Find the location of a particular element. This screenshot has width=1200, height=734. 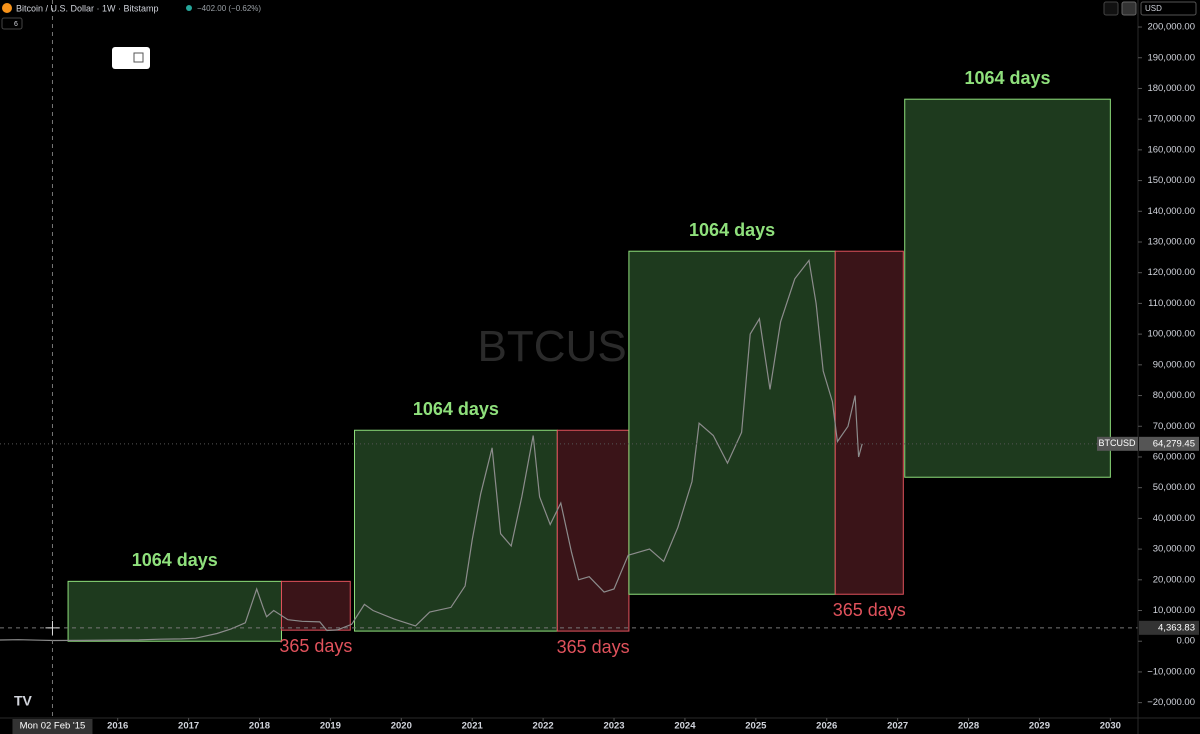

y-tick-label: 40,000.00 is located at coordinates (1174, 518).